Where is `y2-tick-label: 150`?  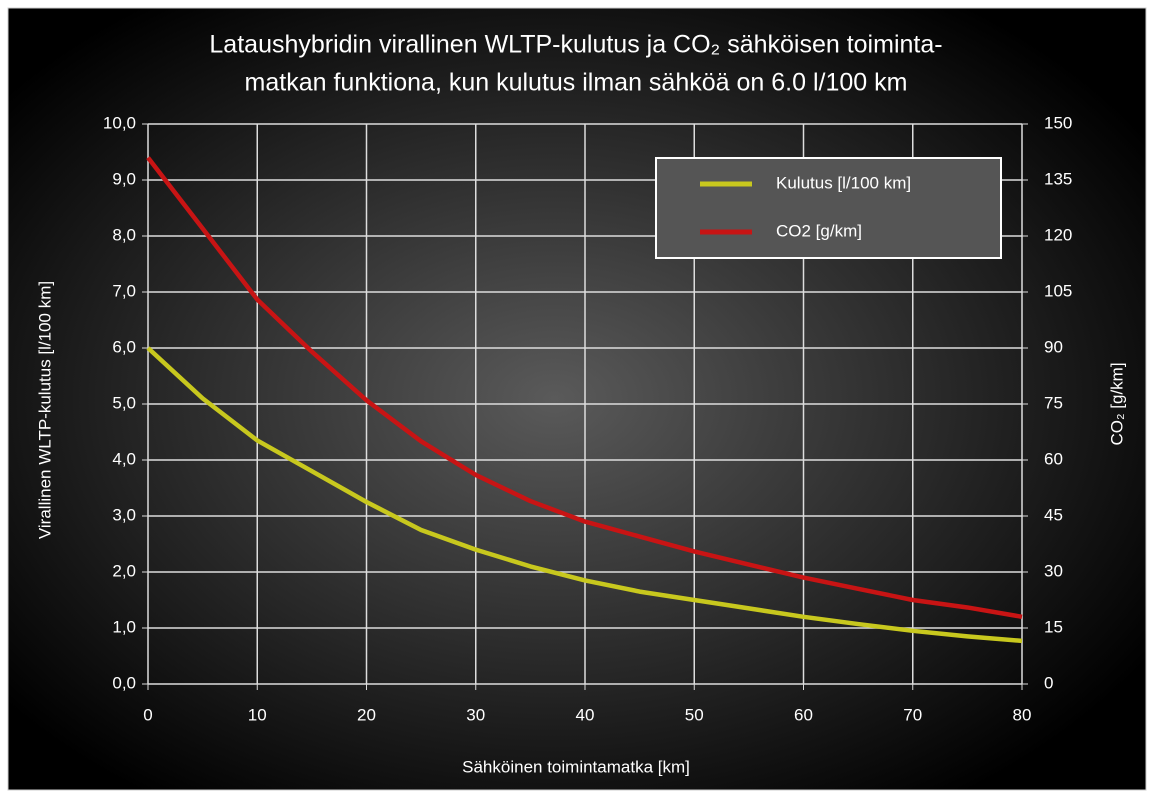
y2-tick-label: 150 is located at coordinates (1058, 122).